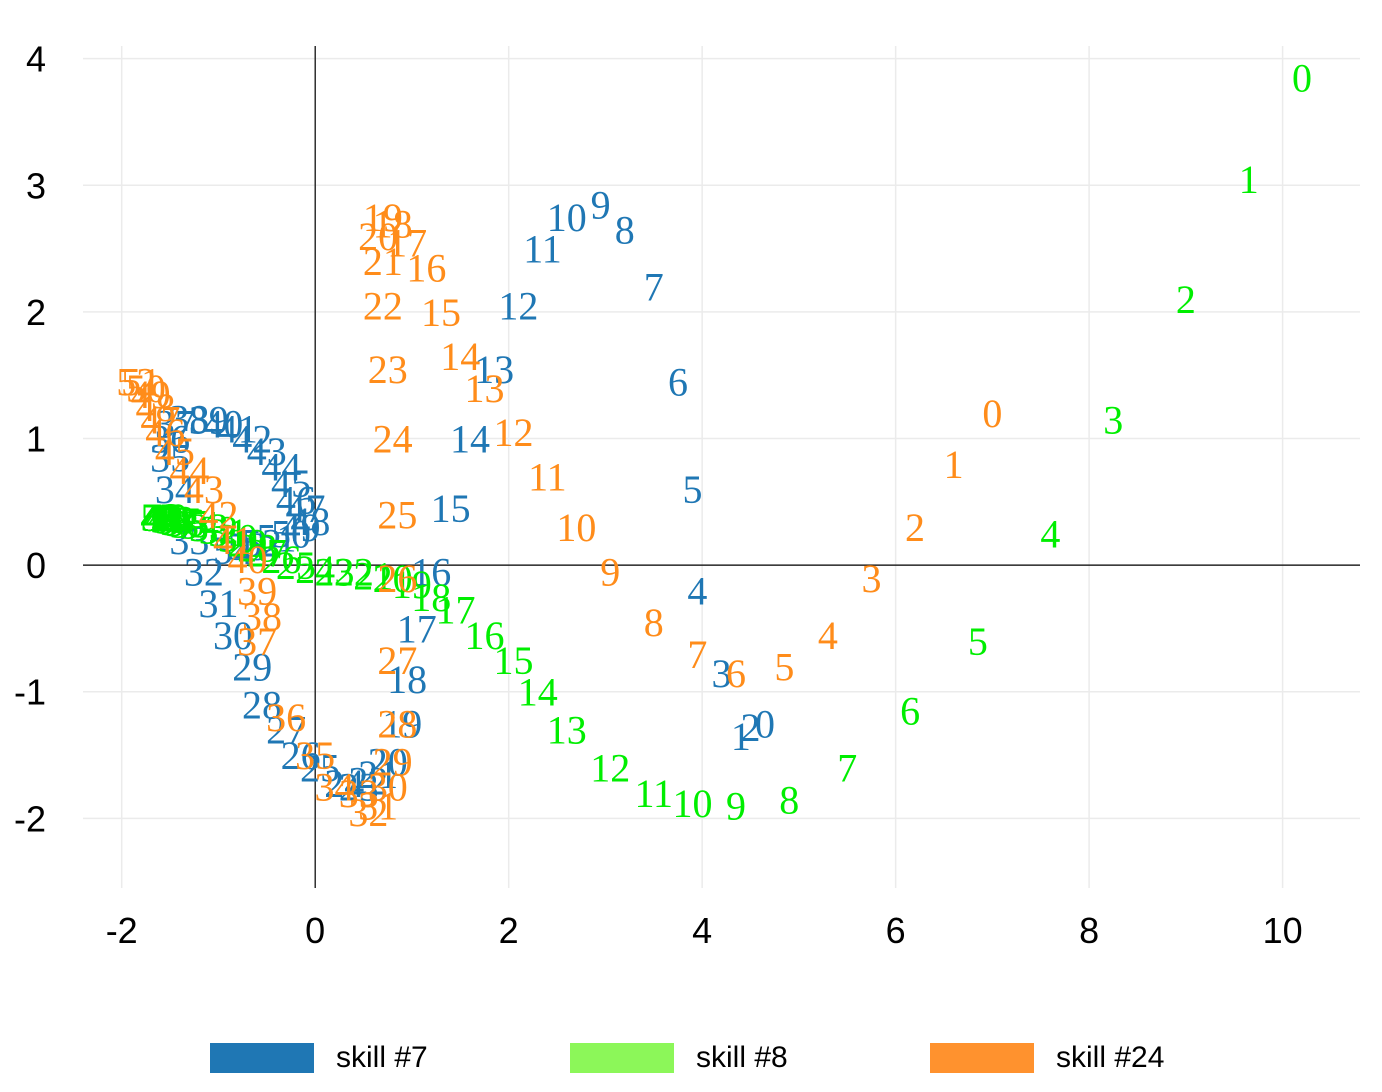  Describe the element at coordinates (218, 603) in the screenshot. I see `point-label: 31` at that location.